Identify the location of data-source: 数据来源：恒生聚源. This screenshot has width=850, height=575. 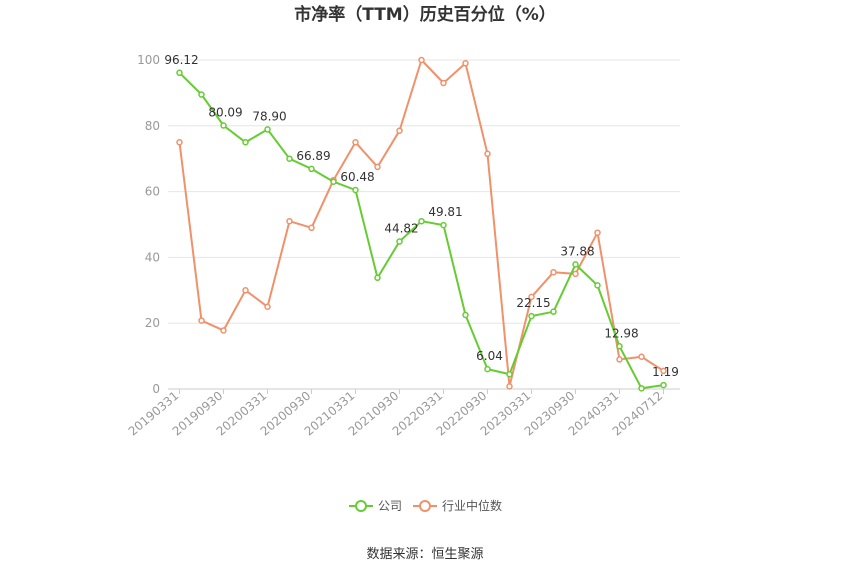
(424, 554).